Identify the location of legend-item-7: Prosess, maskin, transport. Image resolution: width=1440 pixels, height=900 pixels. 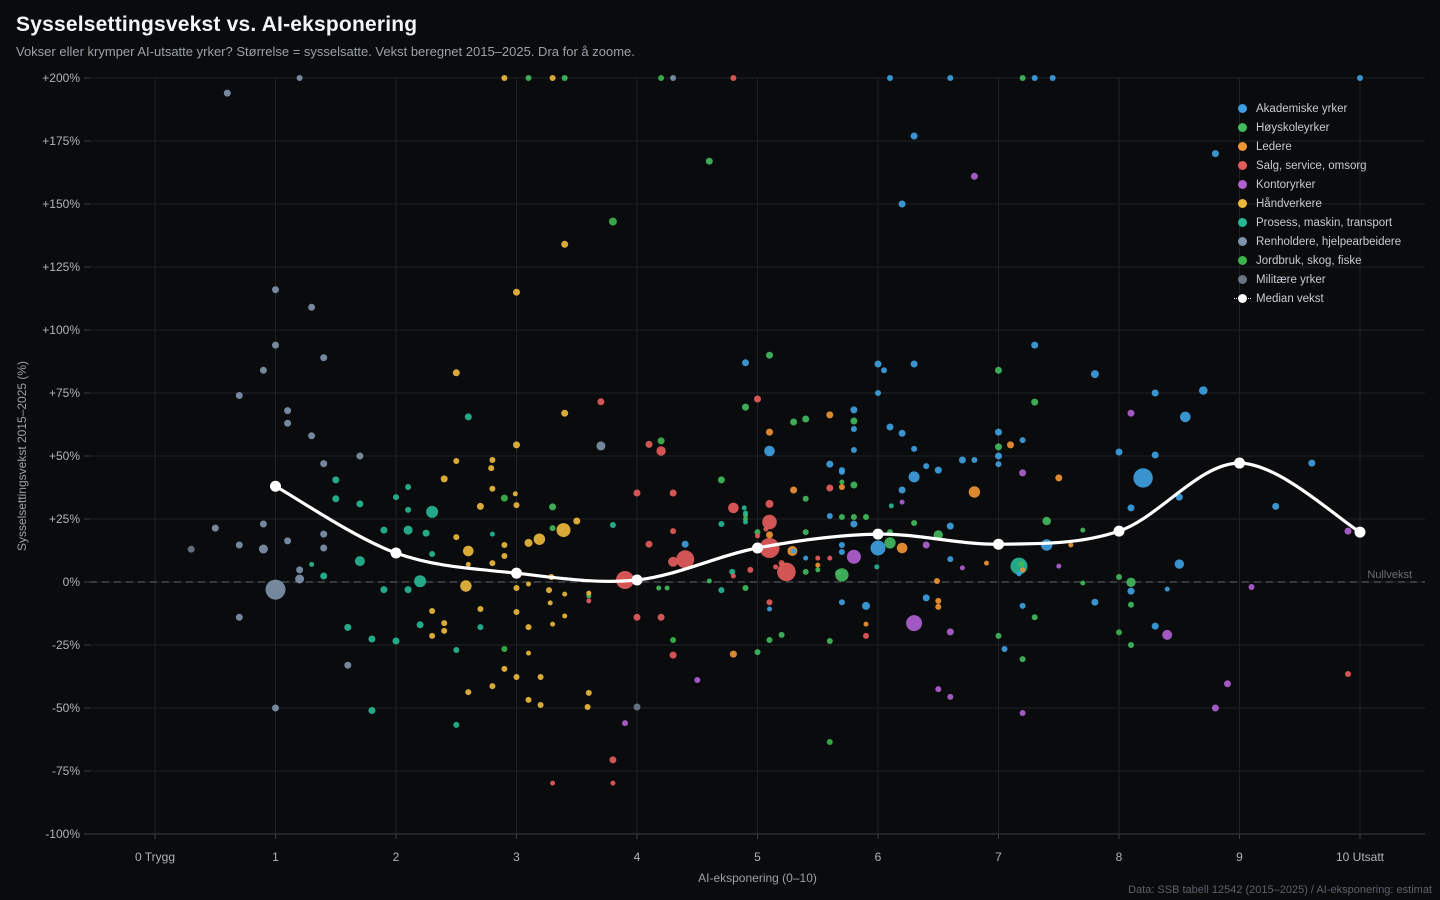
(1319, 222).